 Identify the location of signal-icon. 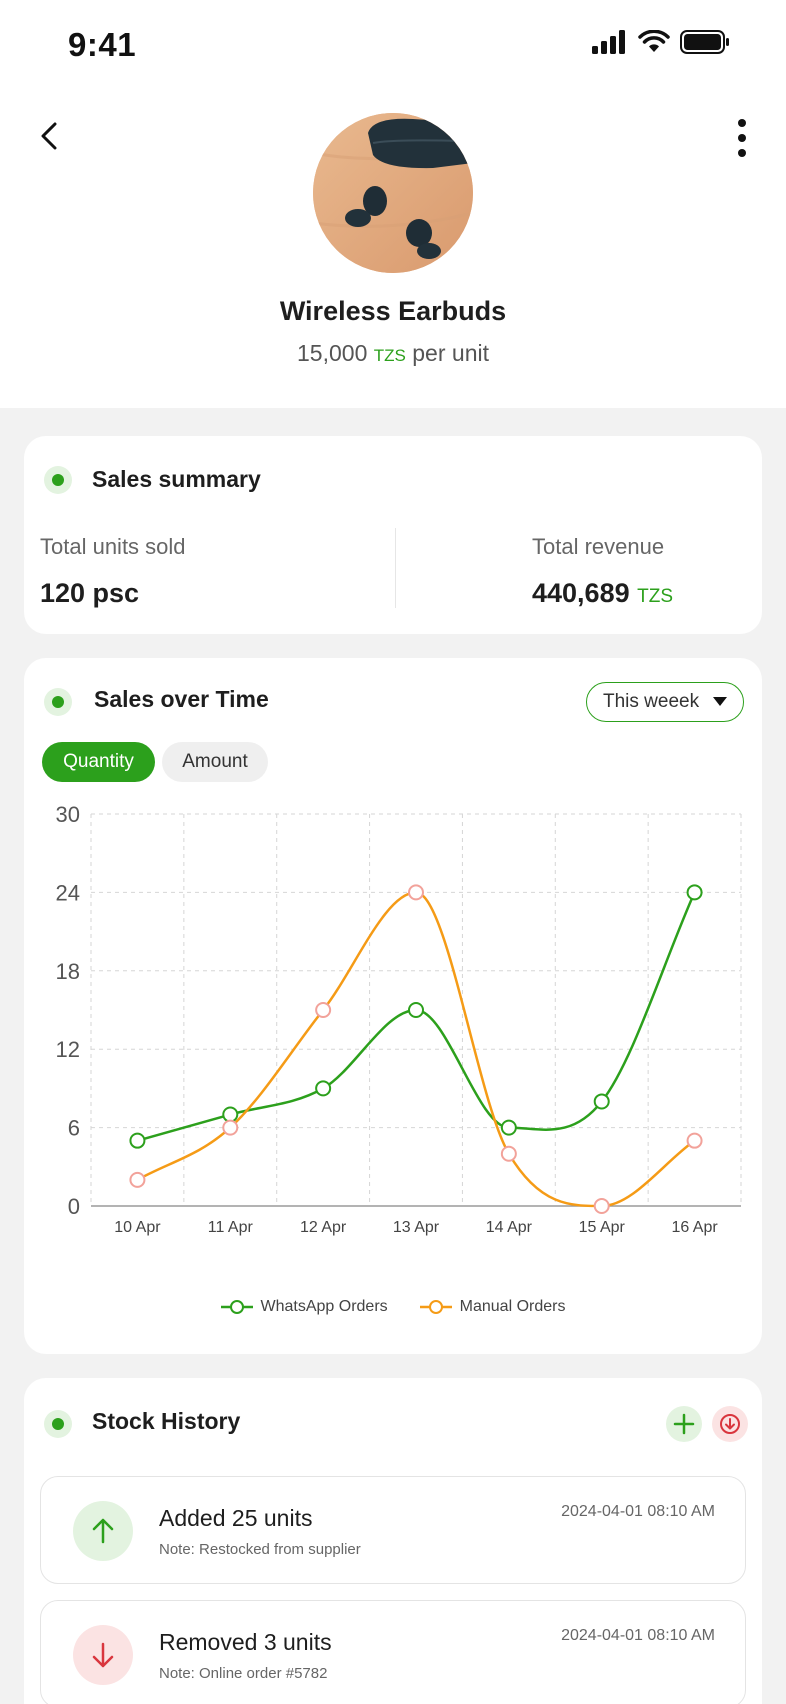
(608, 42).